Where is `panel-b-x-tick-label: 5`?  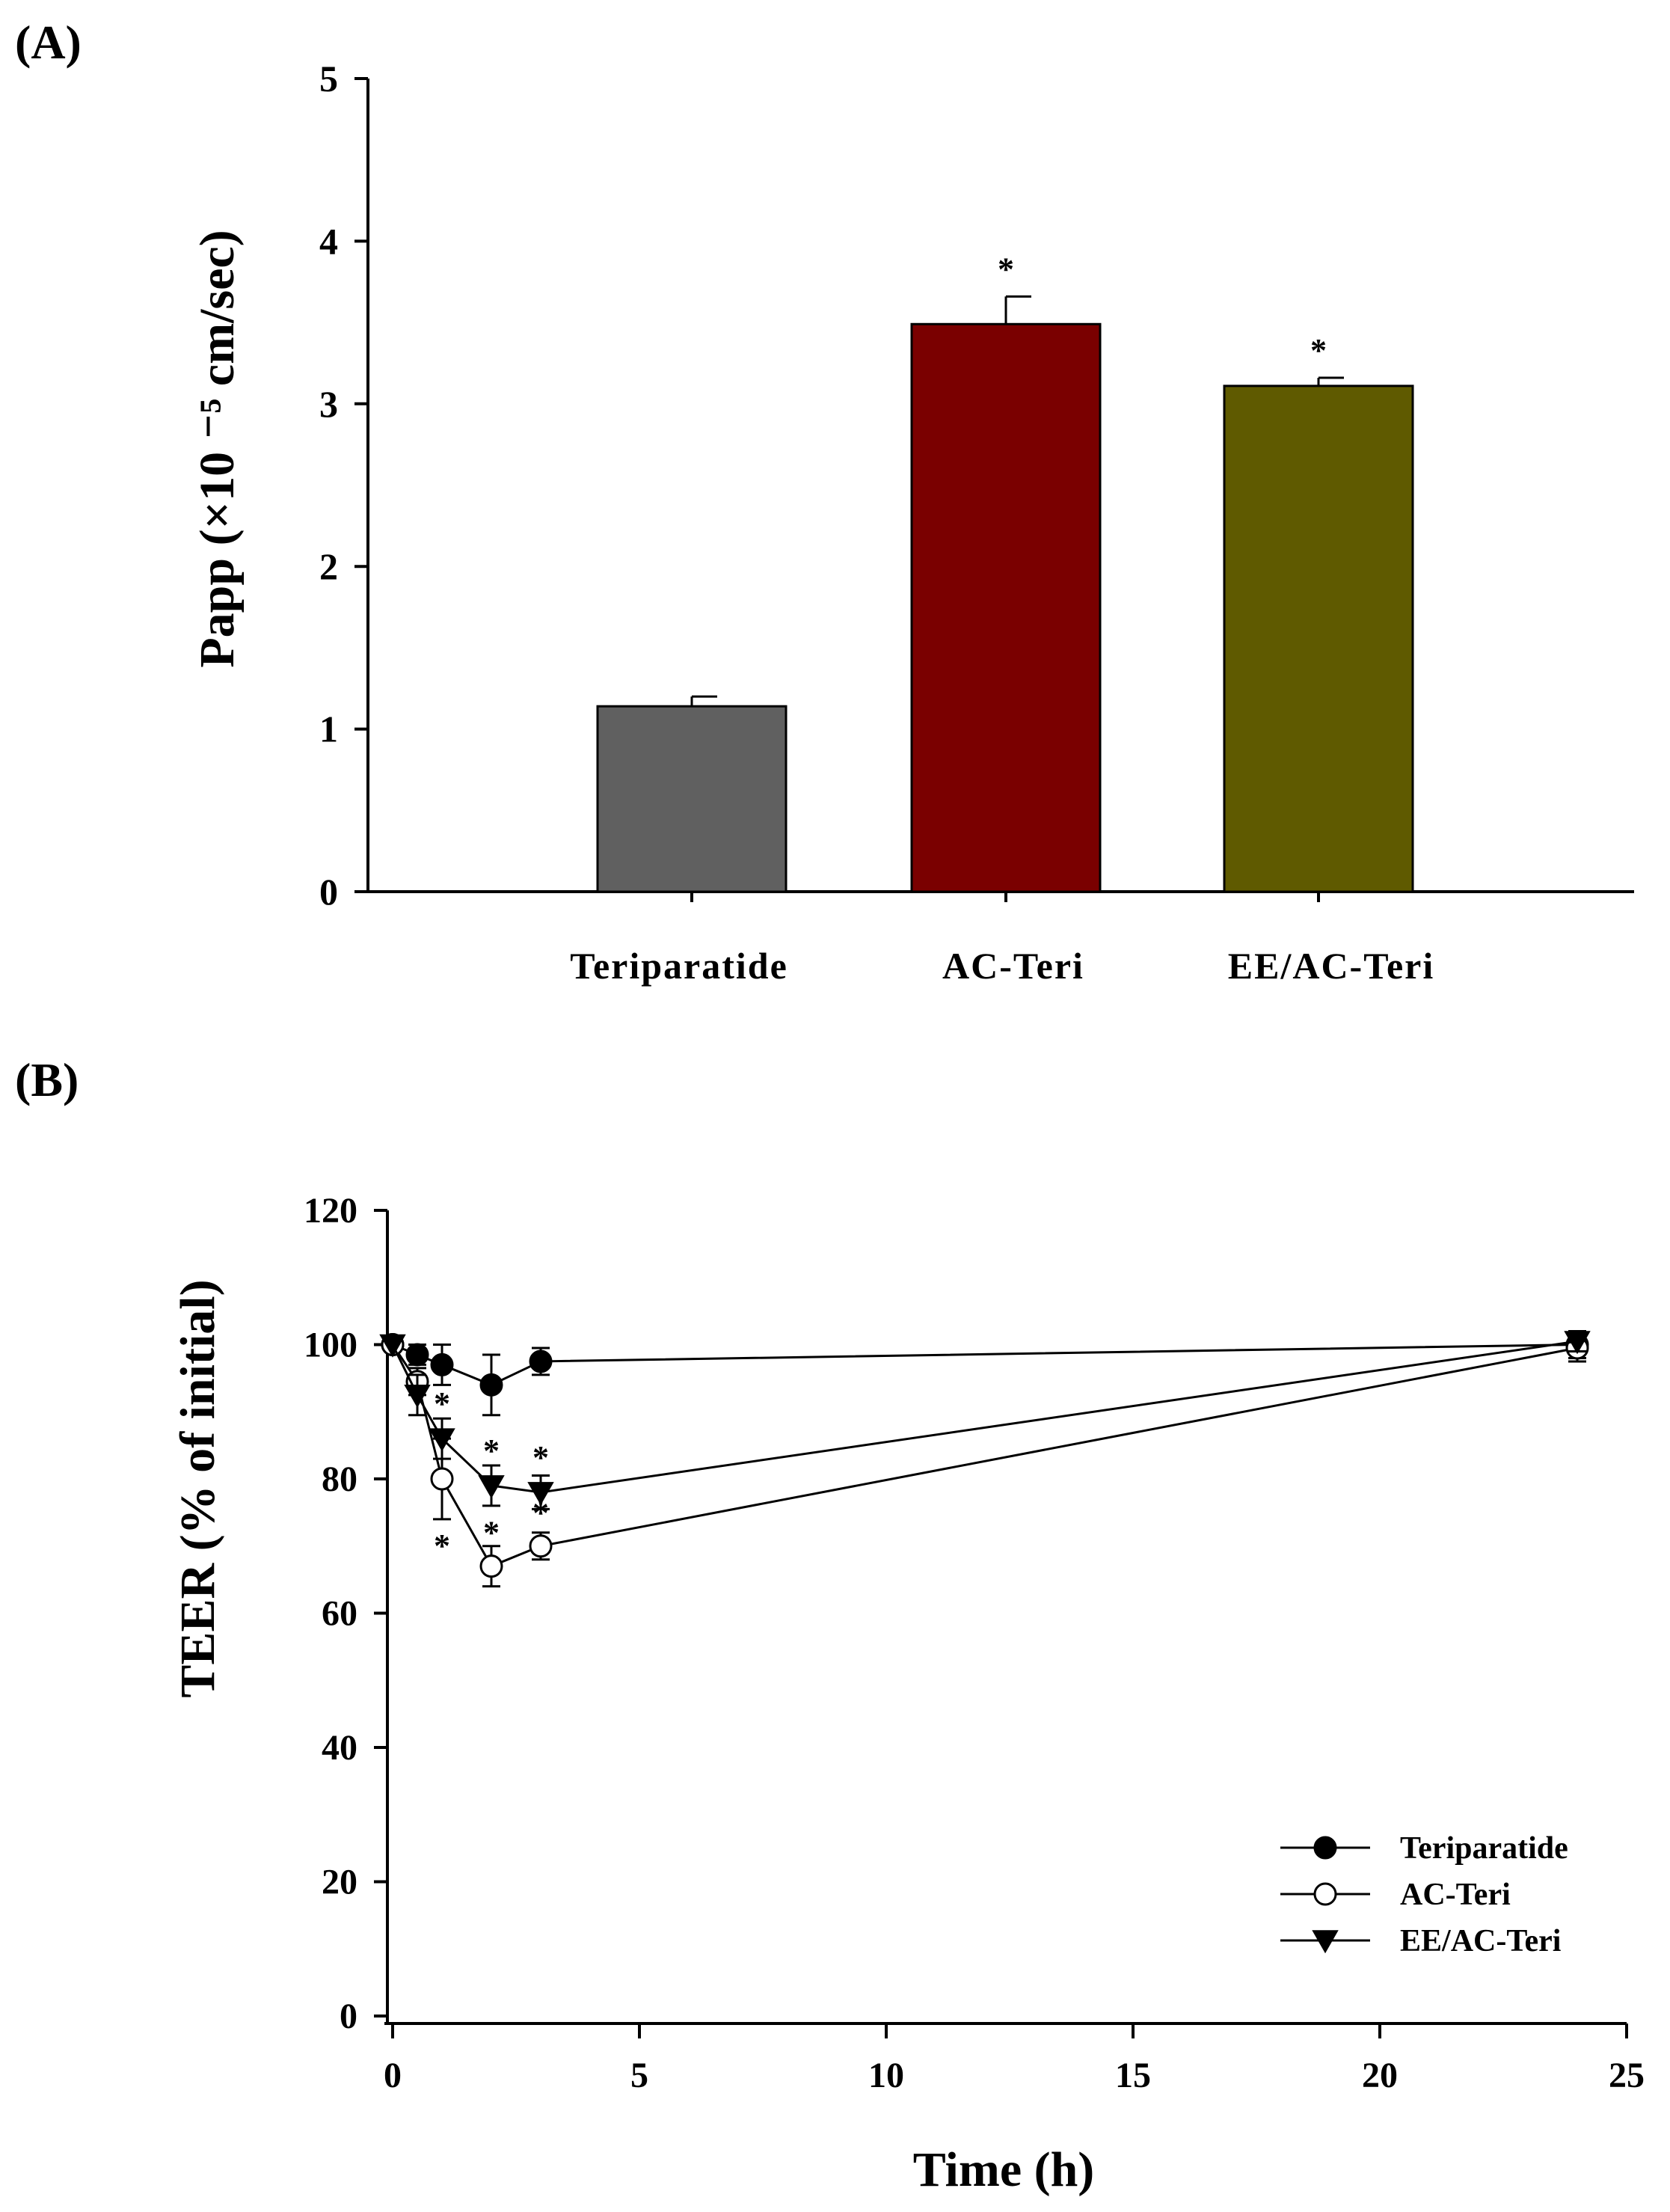
panel-b-x-tick-label: 5 is located at coordinates (639, 2075).